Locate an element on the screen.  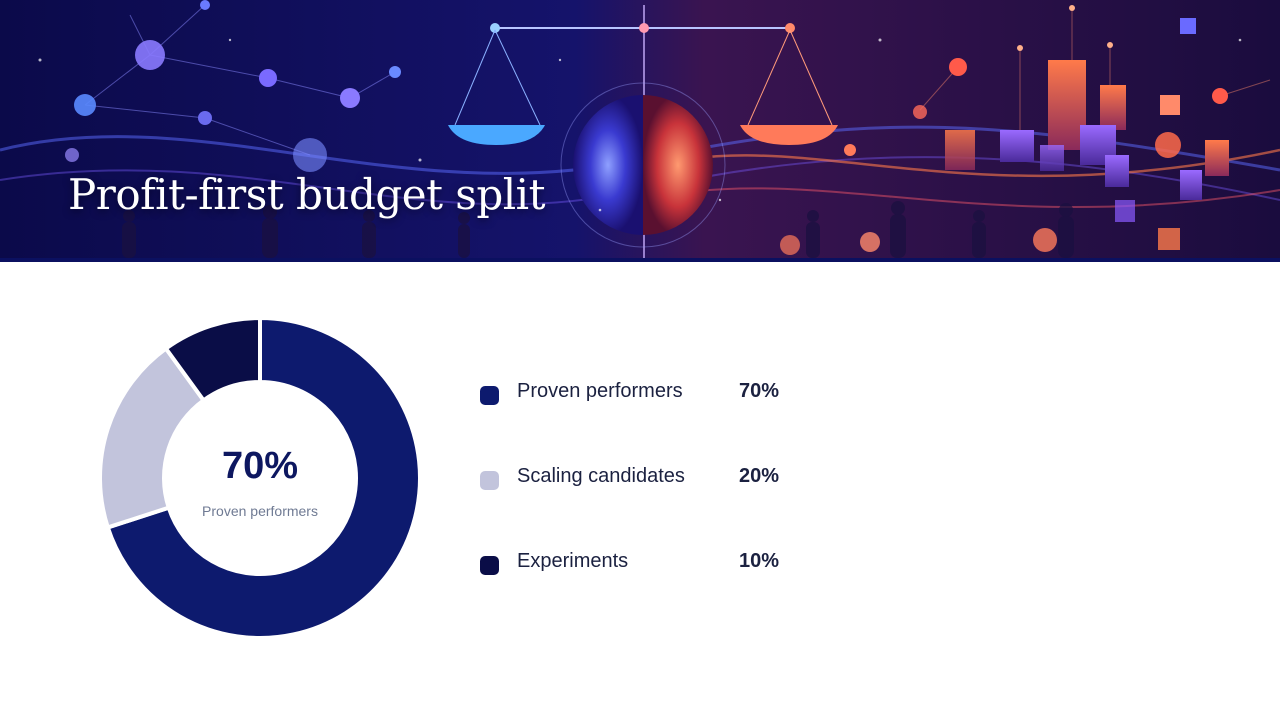
legend-value-experiments: 10% is located at coordinates (759, 561).